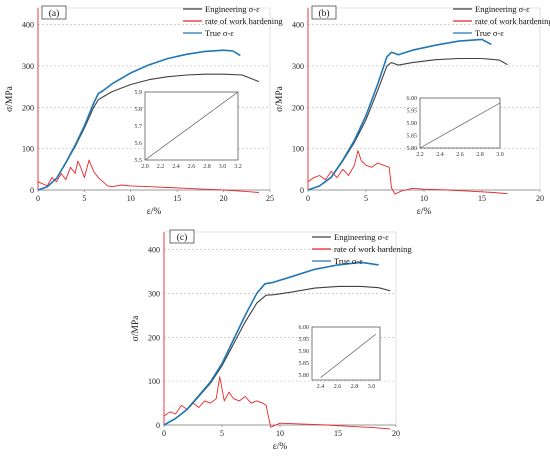  I want to click on panel-label: (a), so click(54, 12).